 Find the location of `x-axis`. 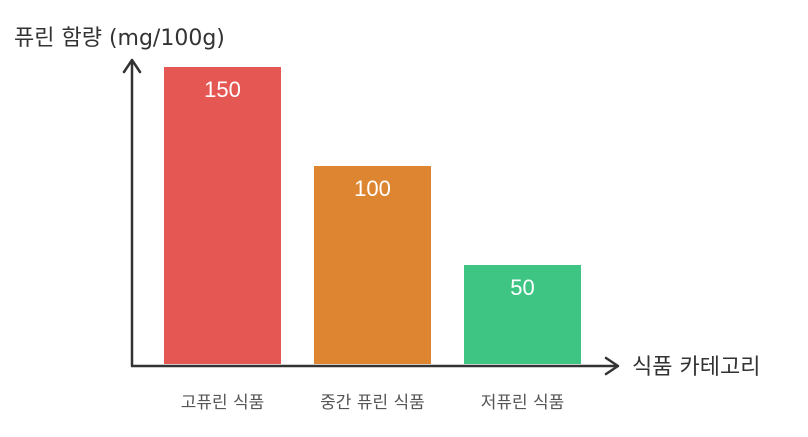

x-axis is located at coordinates (375, 366).